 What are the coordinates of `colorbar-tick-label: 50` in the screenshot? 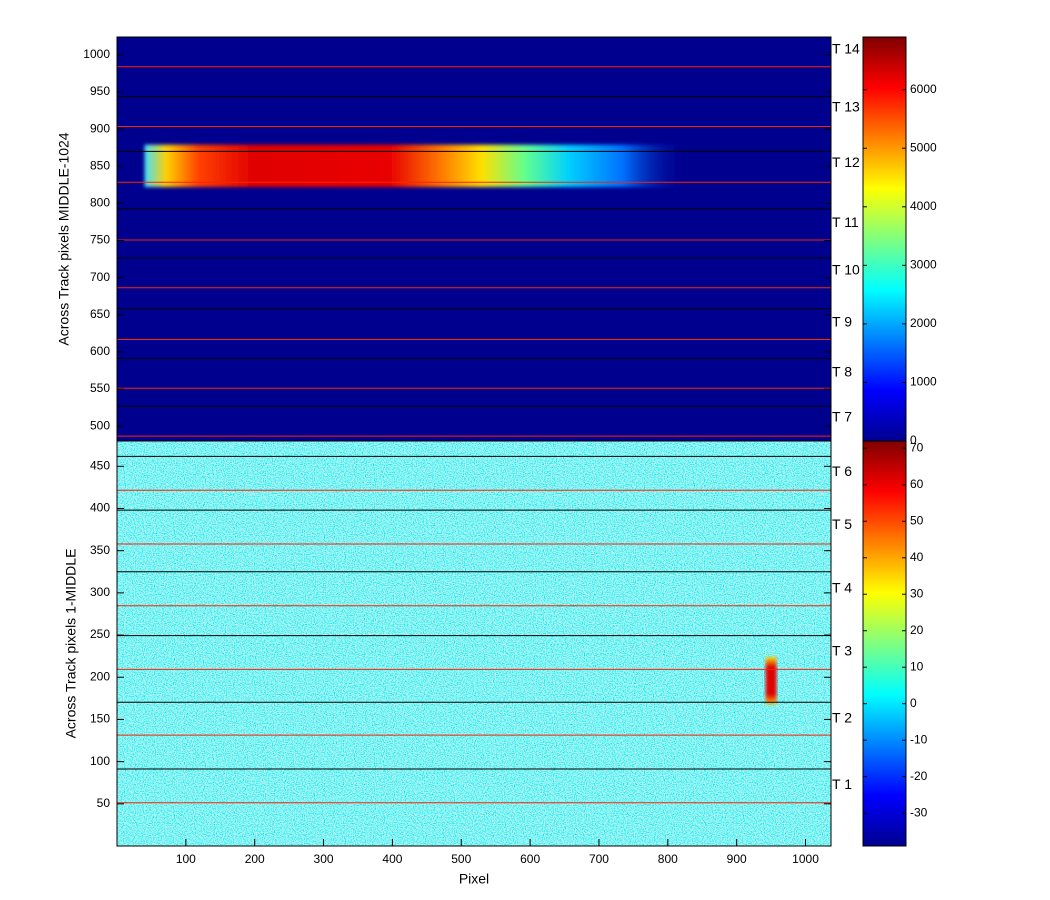 It's located at (917, 520).